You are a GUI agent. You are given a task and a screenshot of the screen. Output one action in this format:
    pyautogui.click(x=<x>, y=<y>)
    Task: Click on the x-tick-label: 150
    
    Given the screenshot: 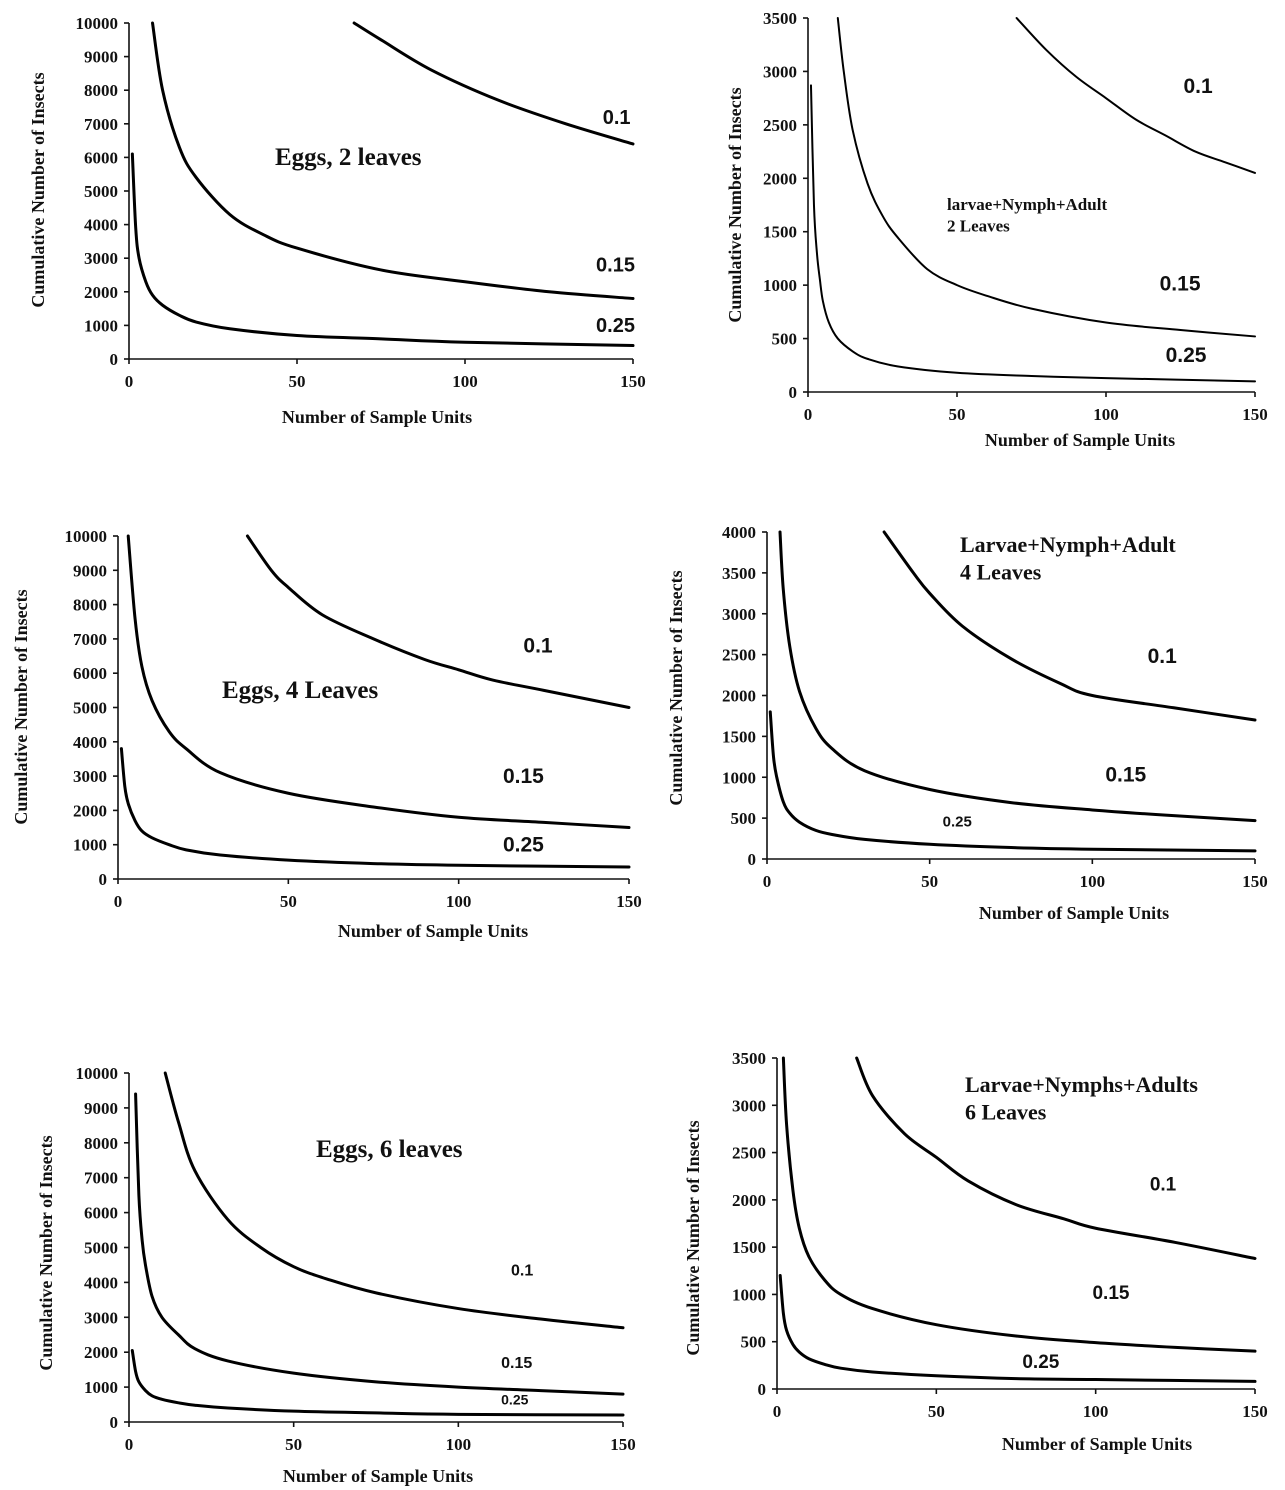 What is the action you would take?
    pyautogui.click(x=633, y=381)
    